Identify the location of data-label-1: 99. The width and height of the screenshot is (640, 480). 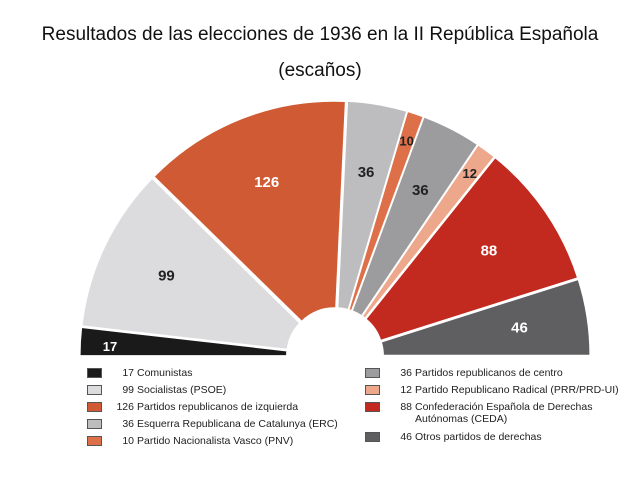
(166, 276).